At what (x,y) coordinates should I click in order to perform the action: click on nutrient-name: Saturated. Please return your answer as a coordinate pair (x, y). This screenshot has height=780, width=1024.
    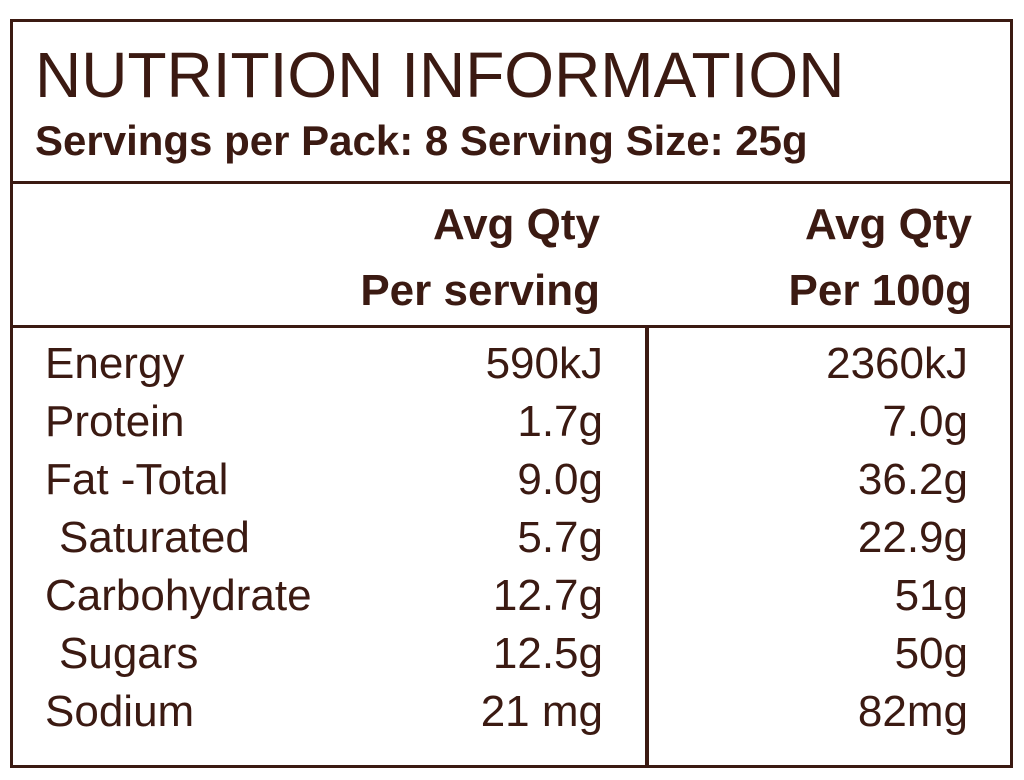
    Looking at the image, I should click on (154, 537).